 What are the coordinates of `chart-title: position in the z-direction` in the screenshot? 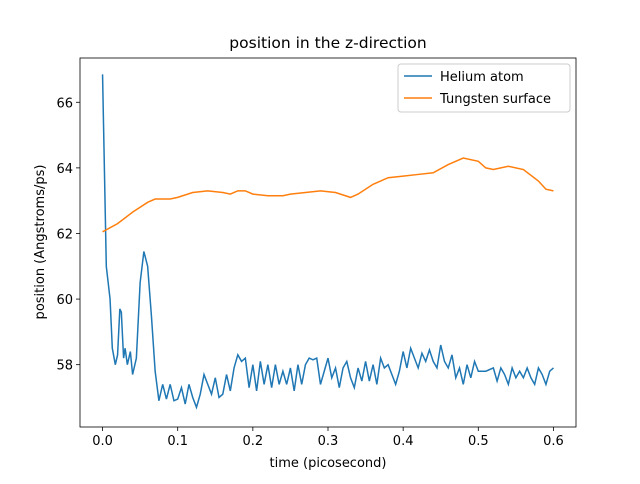 It's located at (327, 43).